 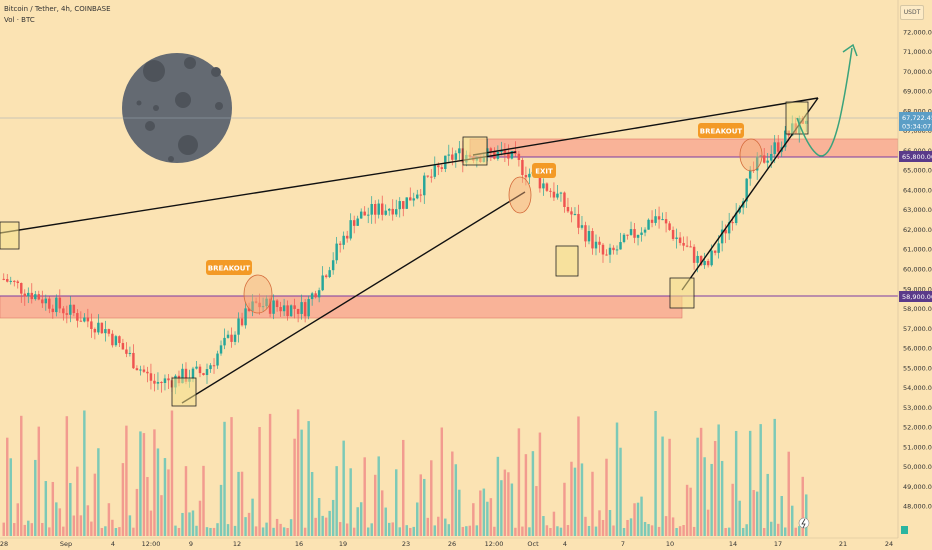 I want to click on support-price-tag: 58,900.00, so click(x=915, y=296).